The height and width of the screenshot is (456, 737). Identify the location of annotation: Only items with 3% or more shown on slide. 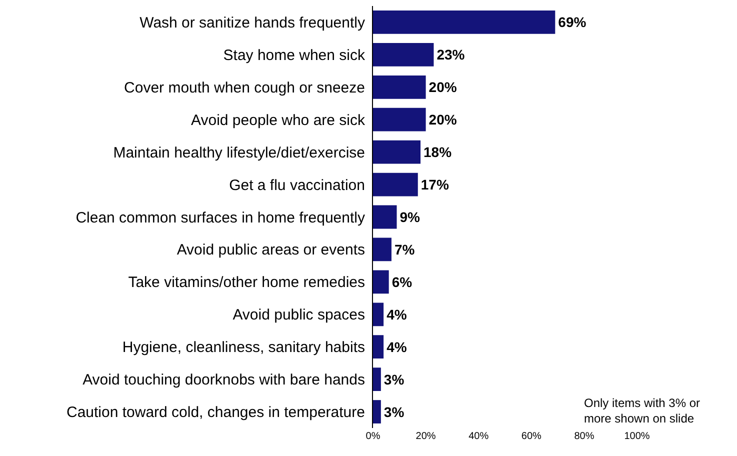
(642, 411).